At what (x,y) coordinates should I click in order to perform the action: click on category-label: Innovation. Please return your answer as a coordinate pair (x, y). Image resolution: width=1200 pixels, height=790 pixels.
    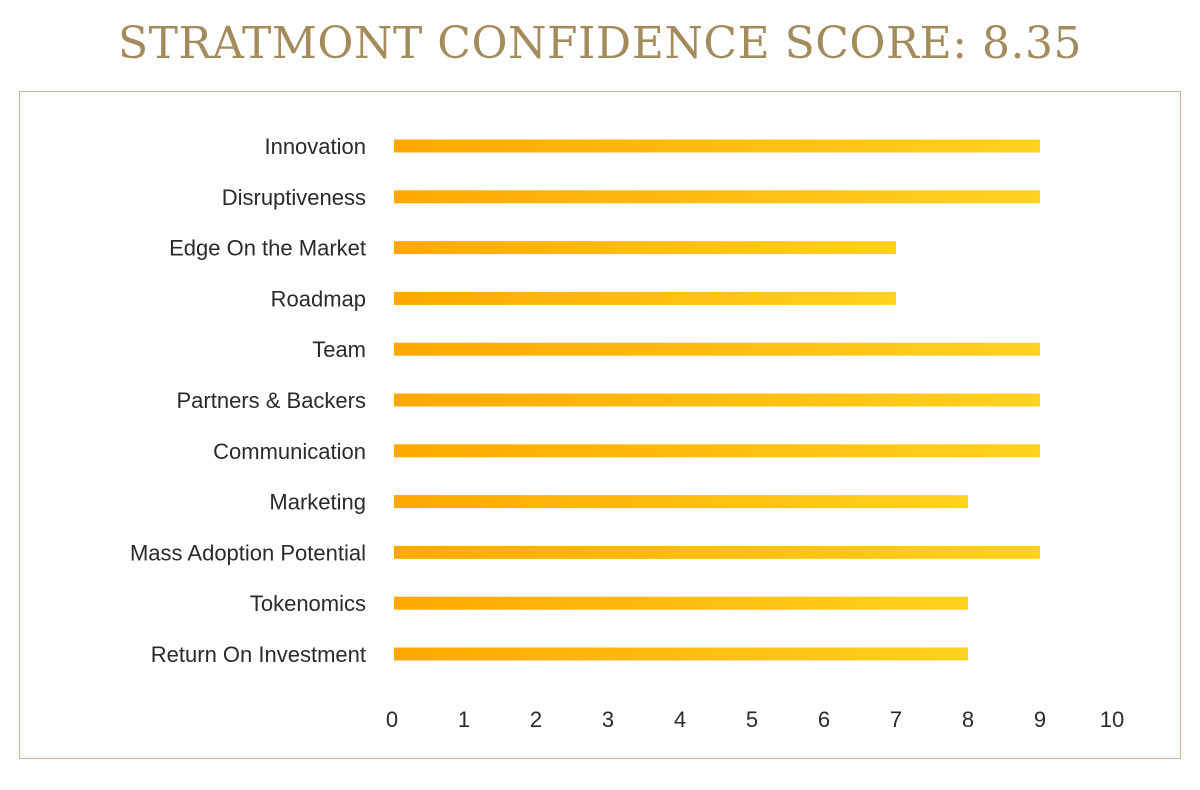
    Looking at the image, I should click on (315, 146).